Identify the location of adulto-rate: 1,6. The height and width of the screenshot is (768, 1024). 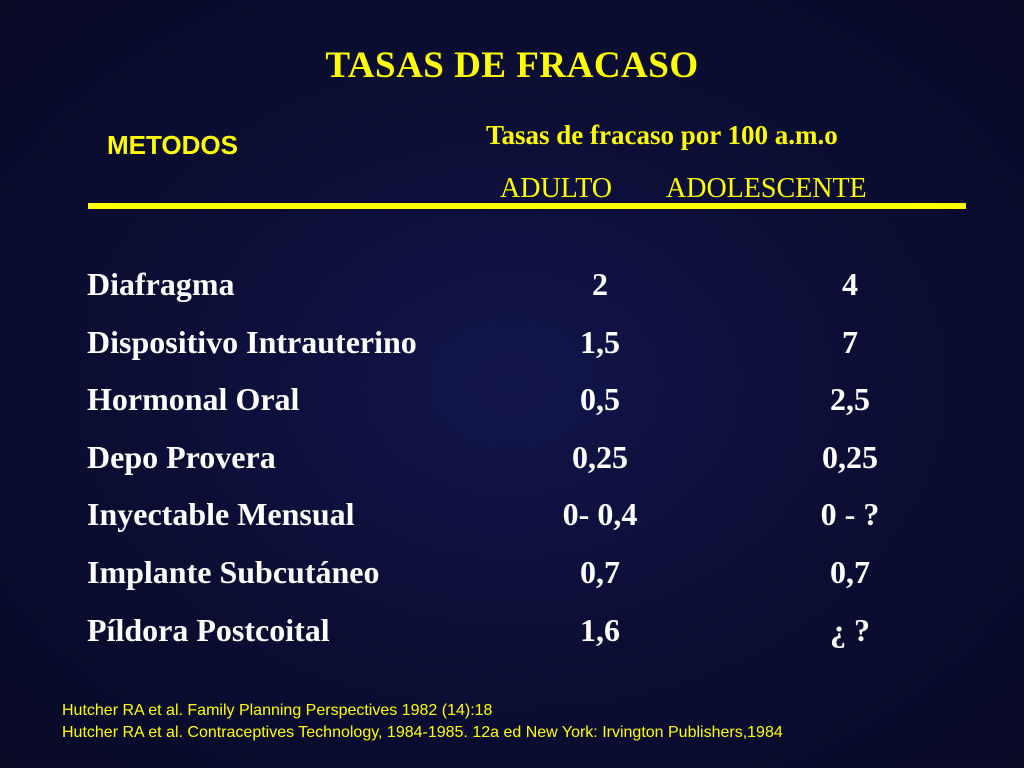
(600, 629).